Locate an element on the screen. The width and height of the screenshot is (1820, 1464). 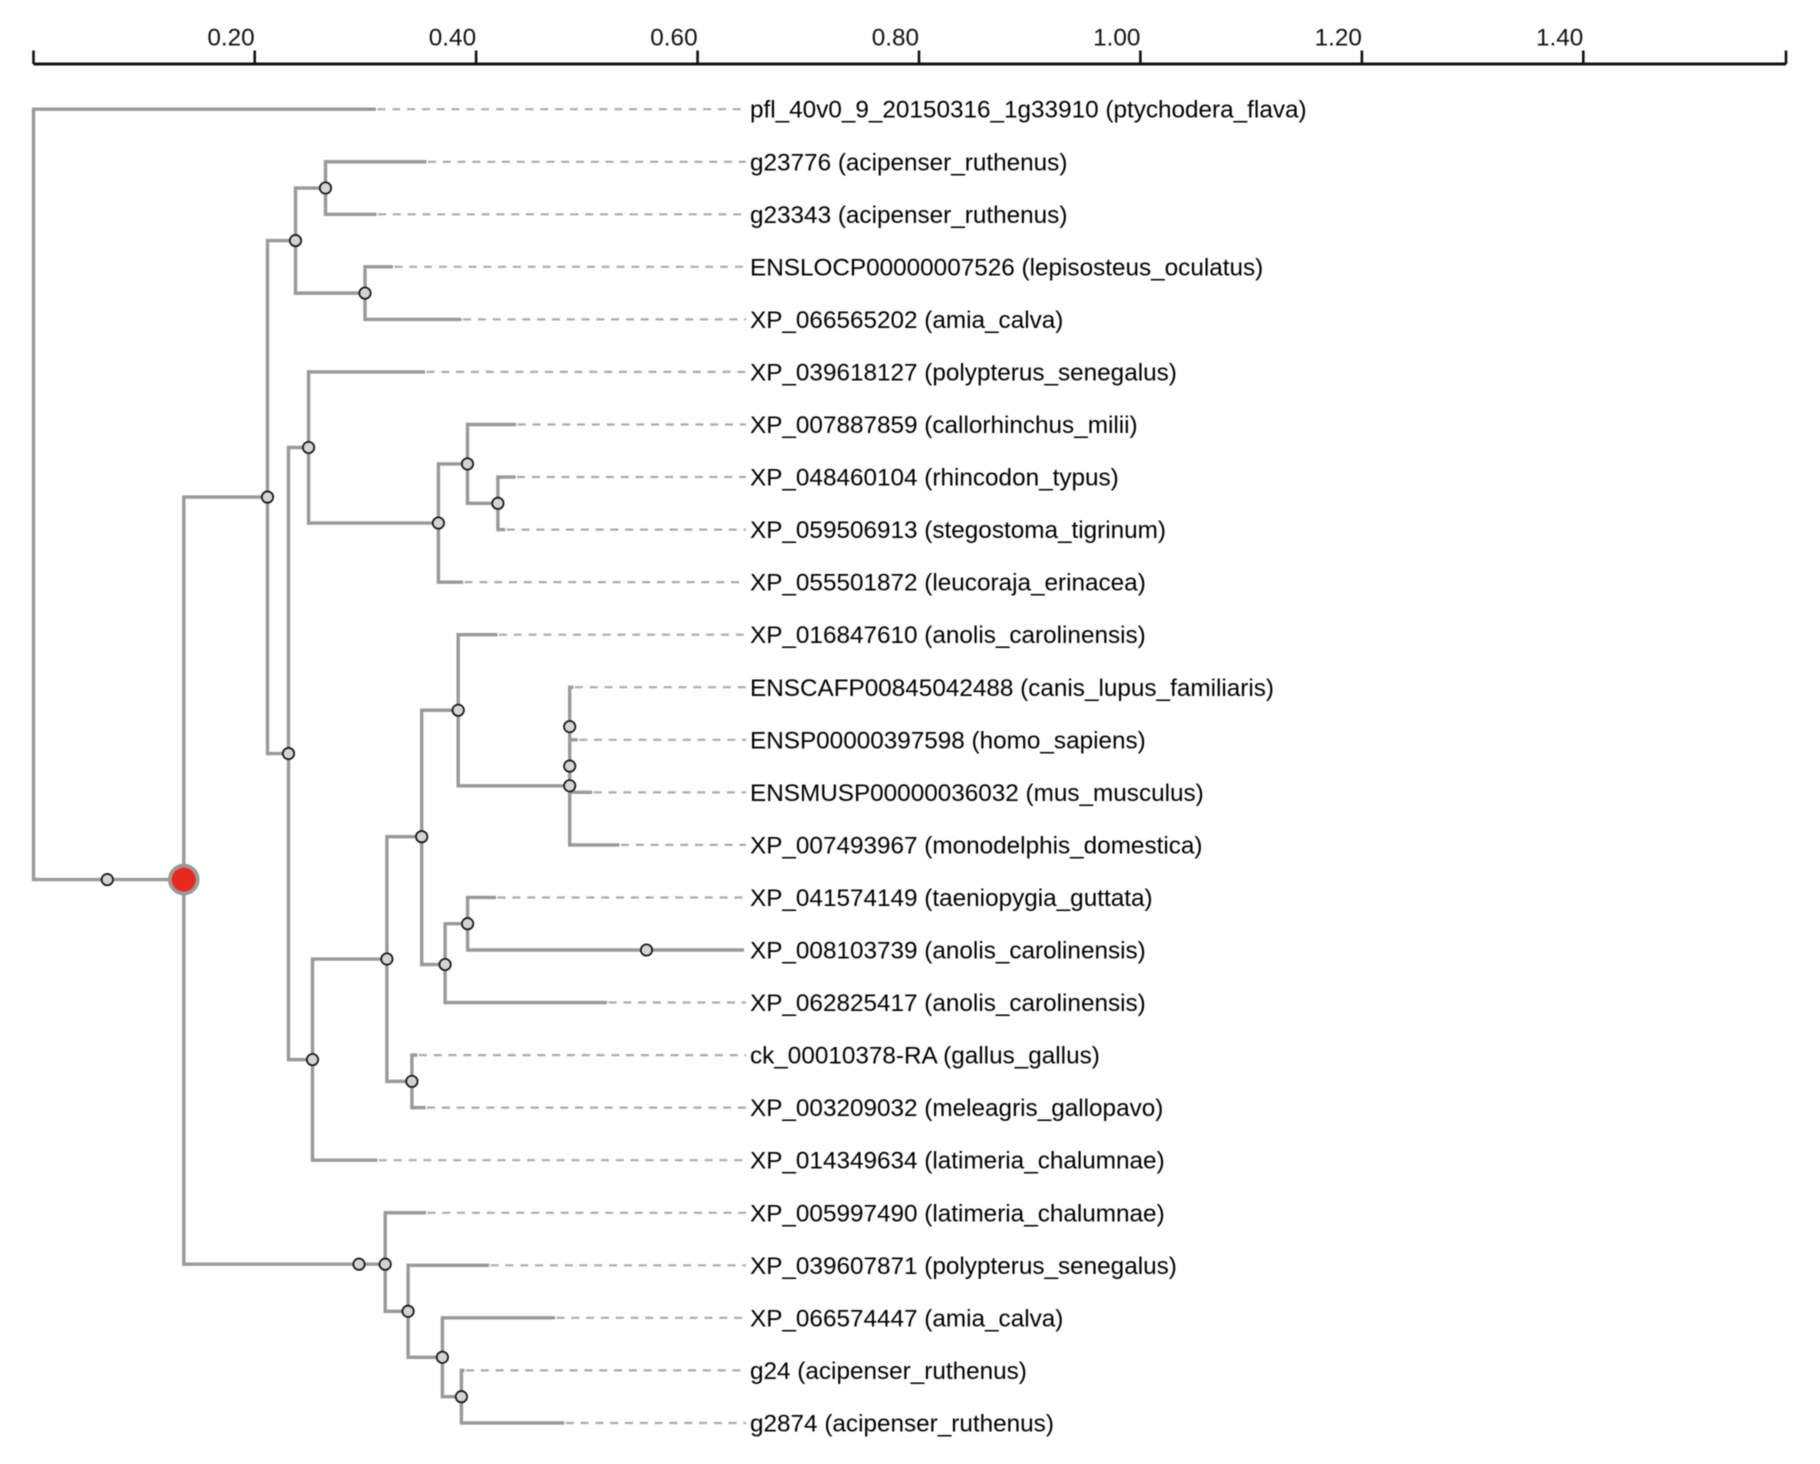
svg-text: 1.40 is located at coordinates (1559, 38).